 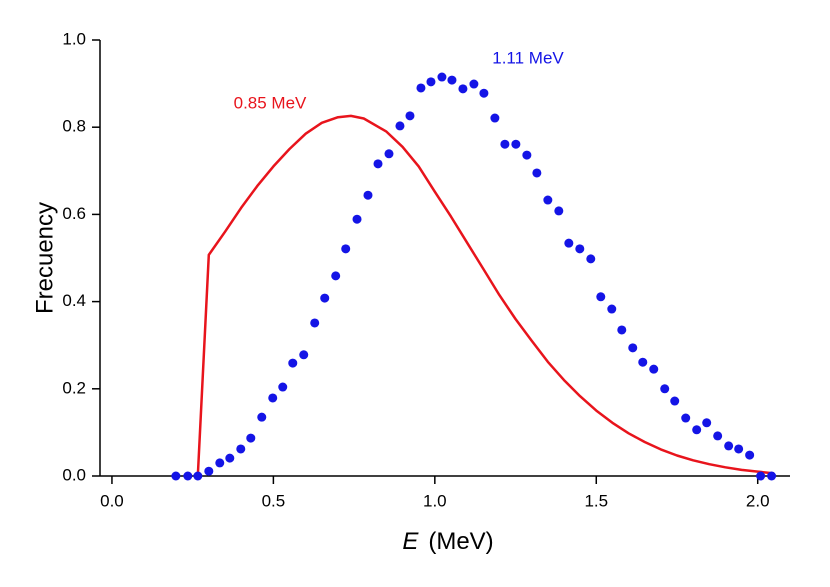 What do you see at coordinates (270, 102) in the screenshot?
I see `series-label: 0.85 MeV` at bounding box center [270, 102].